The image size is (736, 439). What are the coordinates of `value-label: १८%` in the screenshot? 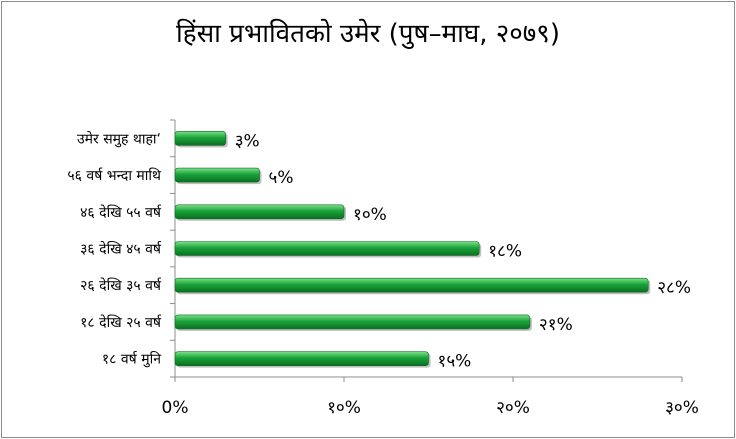 It's located at (505, 252).